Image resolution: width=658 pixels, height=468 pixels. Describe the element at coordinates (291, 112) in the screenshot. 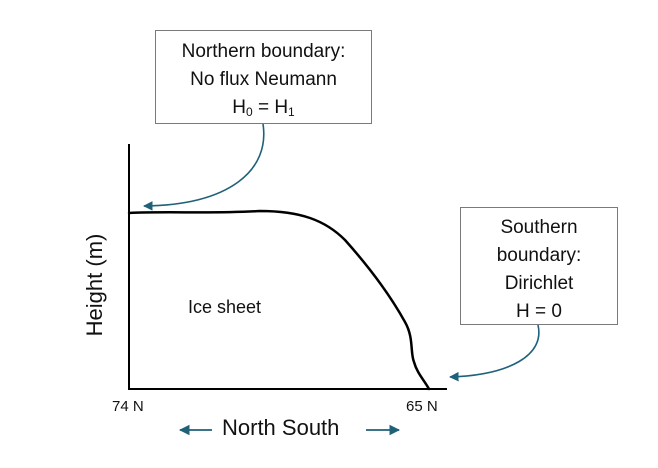

I see `eq-h1-subscript: 1` at that location.